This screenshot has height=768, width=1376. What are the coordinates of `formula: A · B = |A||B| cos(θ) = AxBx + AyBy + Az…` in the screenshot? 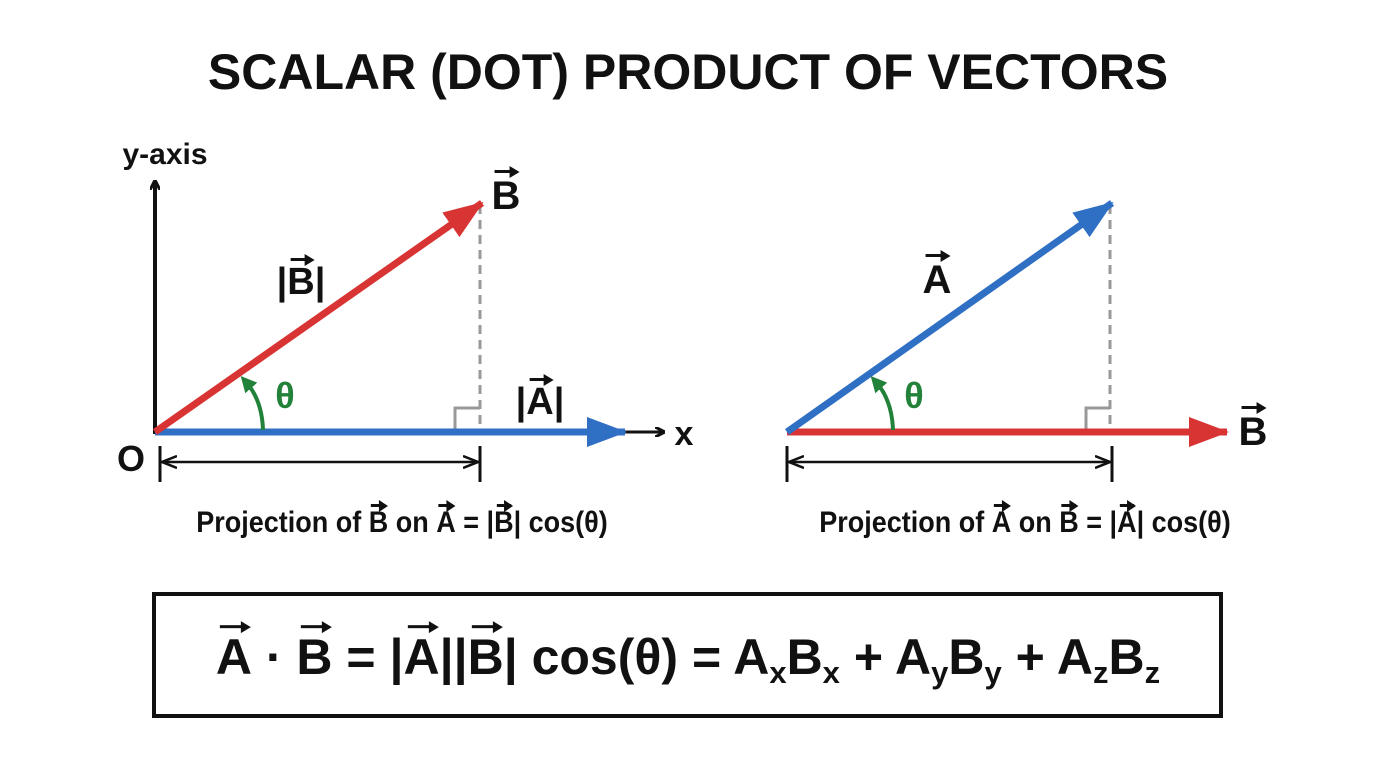 It's located at (688, 655).